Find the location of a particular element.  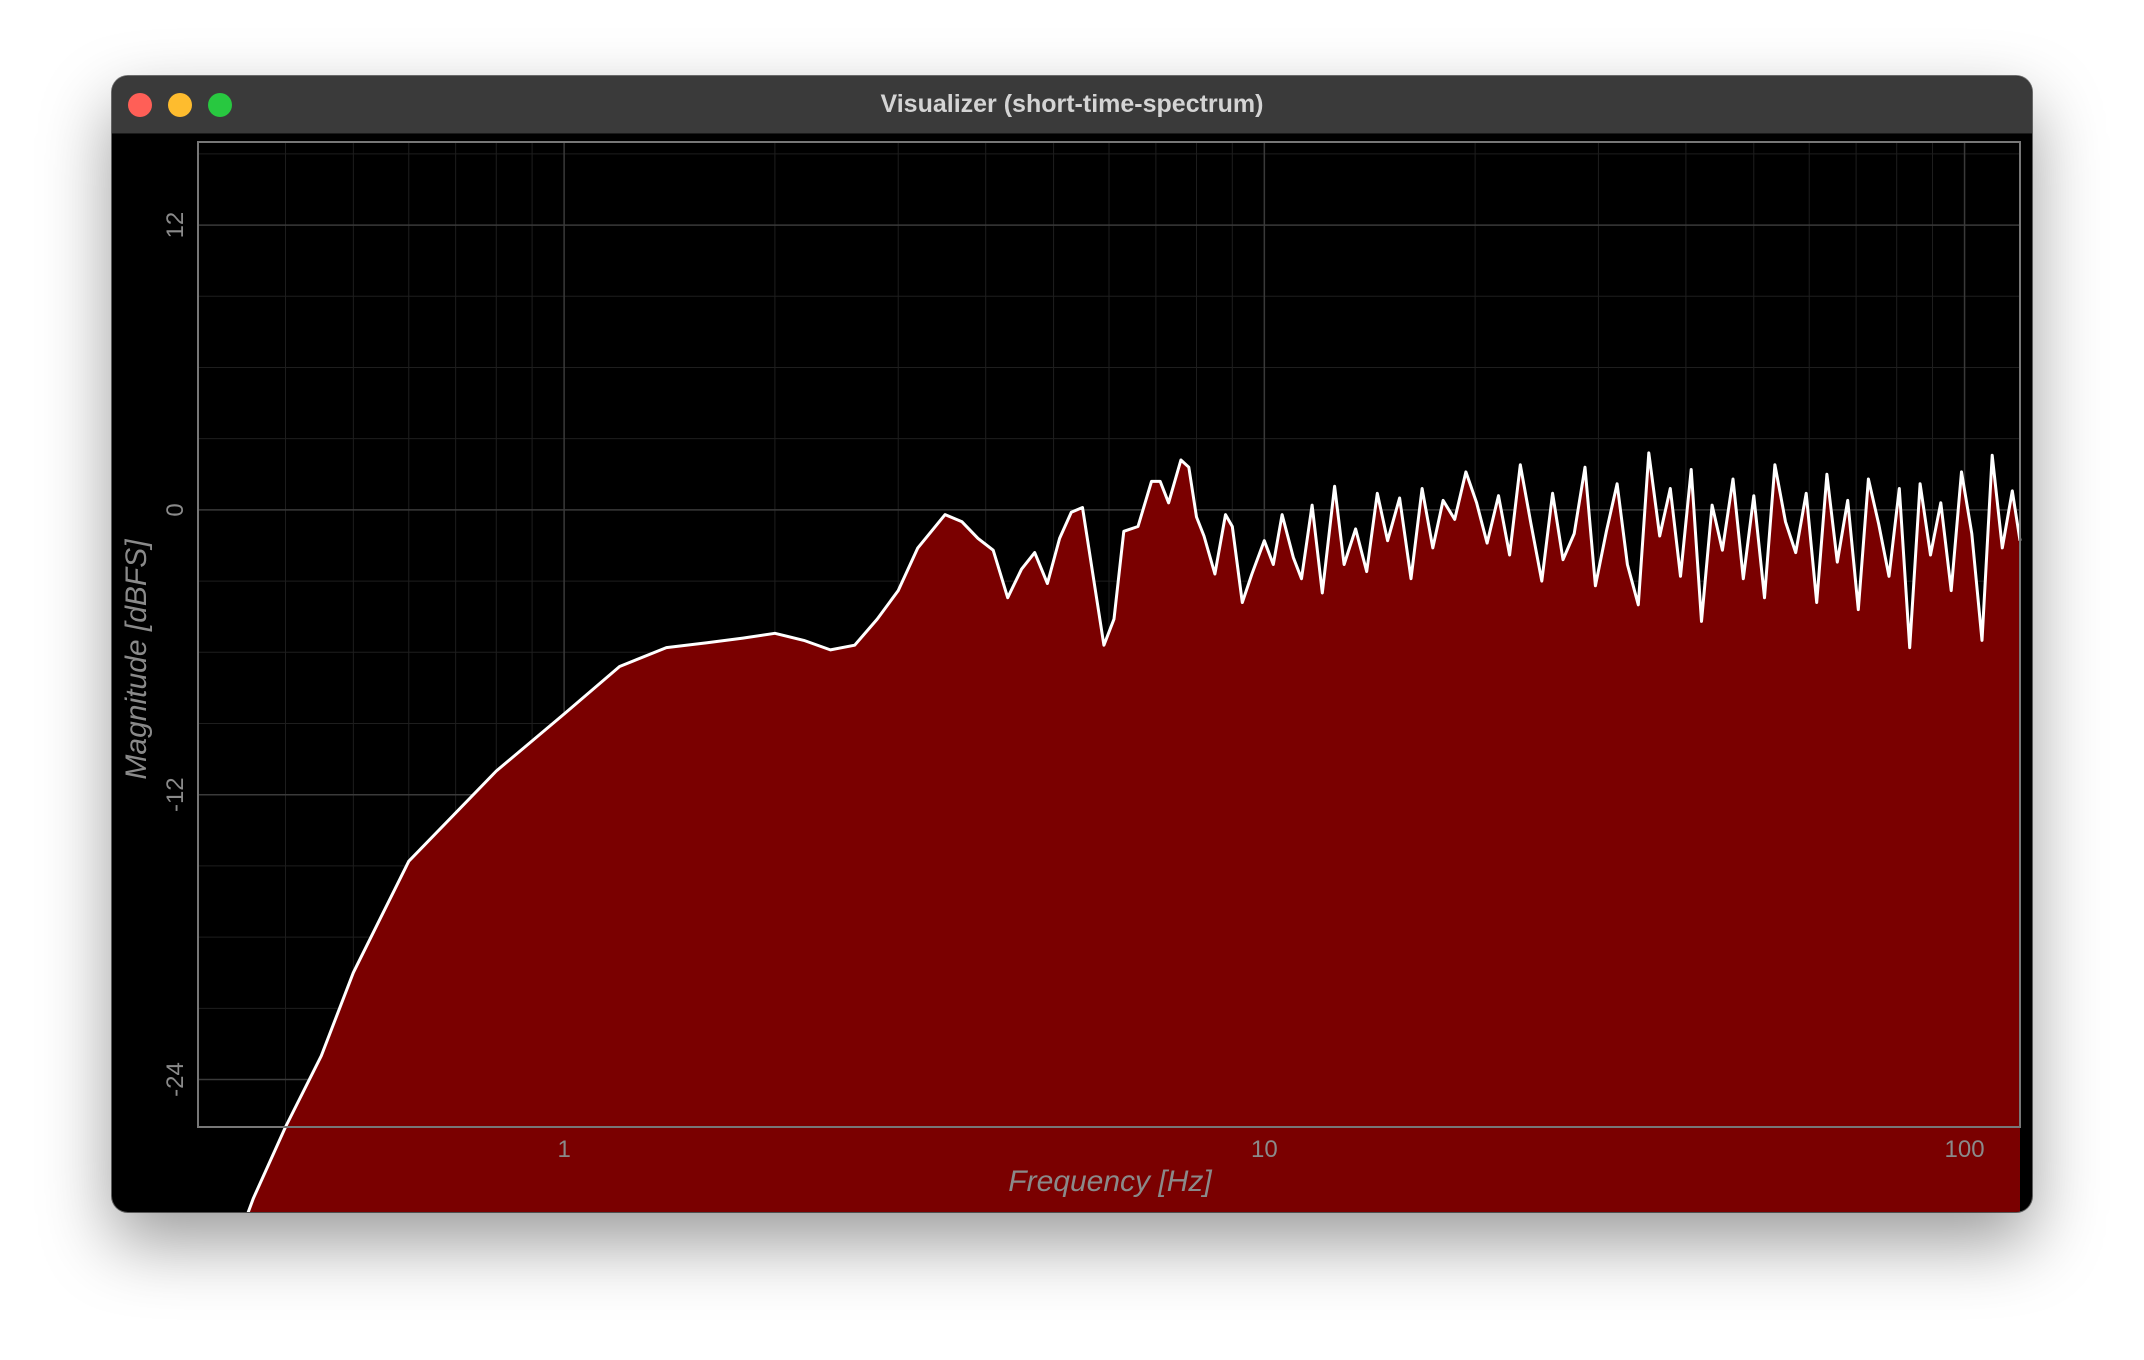

y-tick-label: 12 is located at coordinates (175, 225).